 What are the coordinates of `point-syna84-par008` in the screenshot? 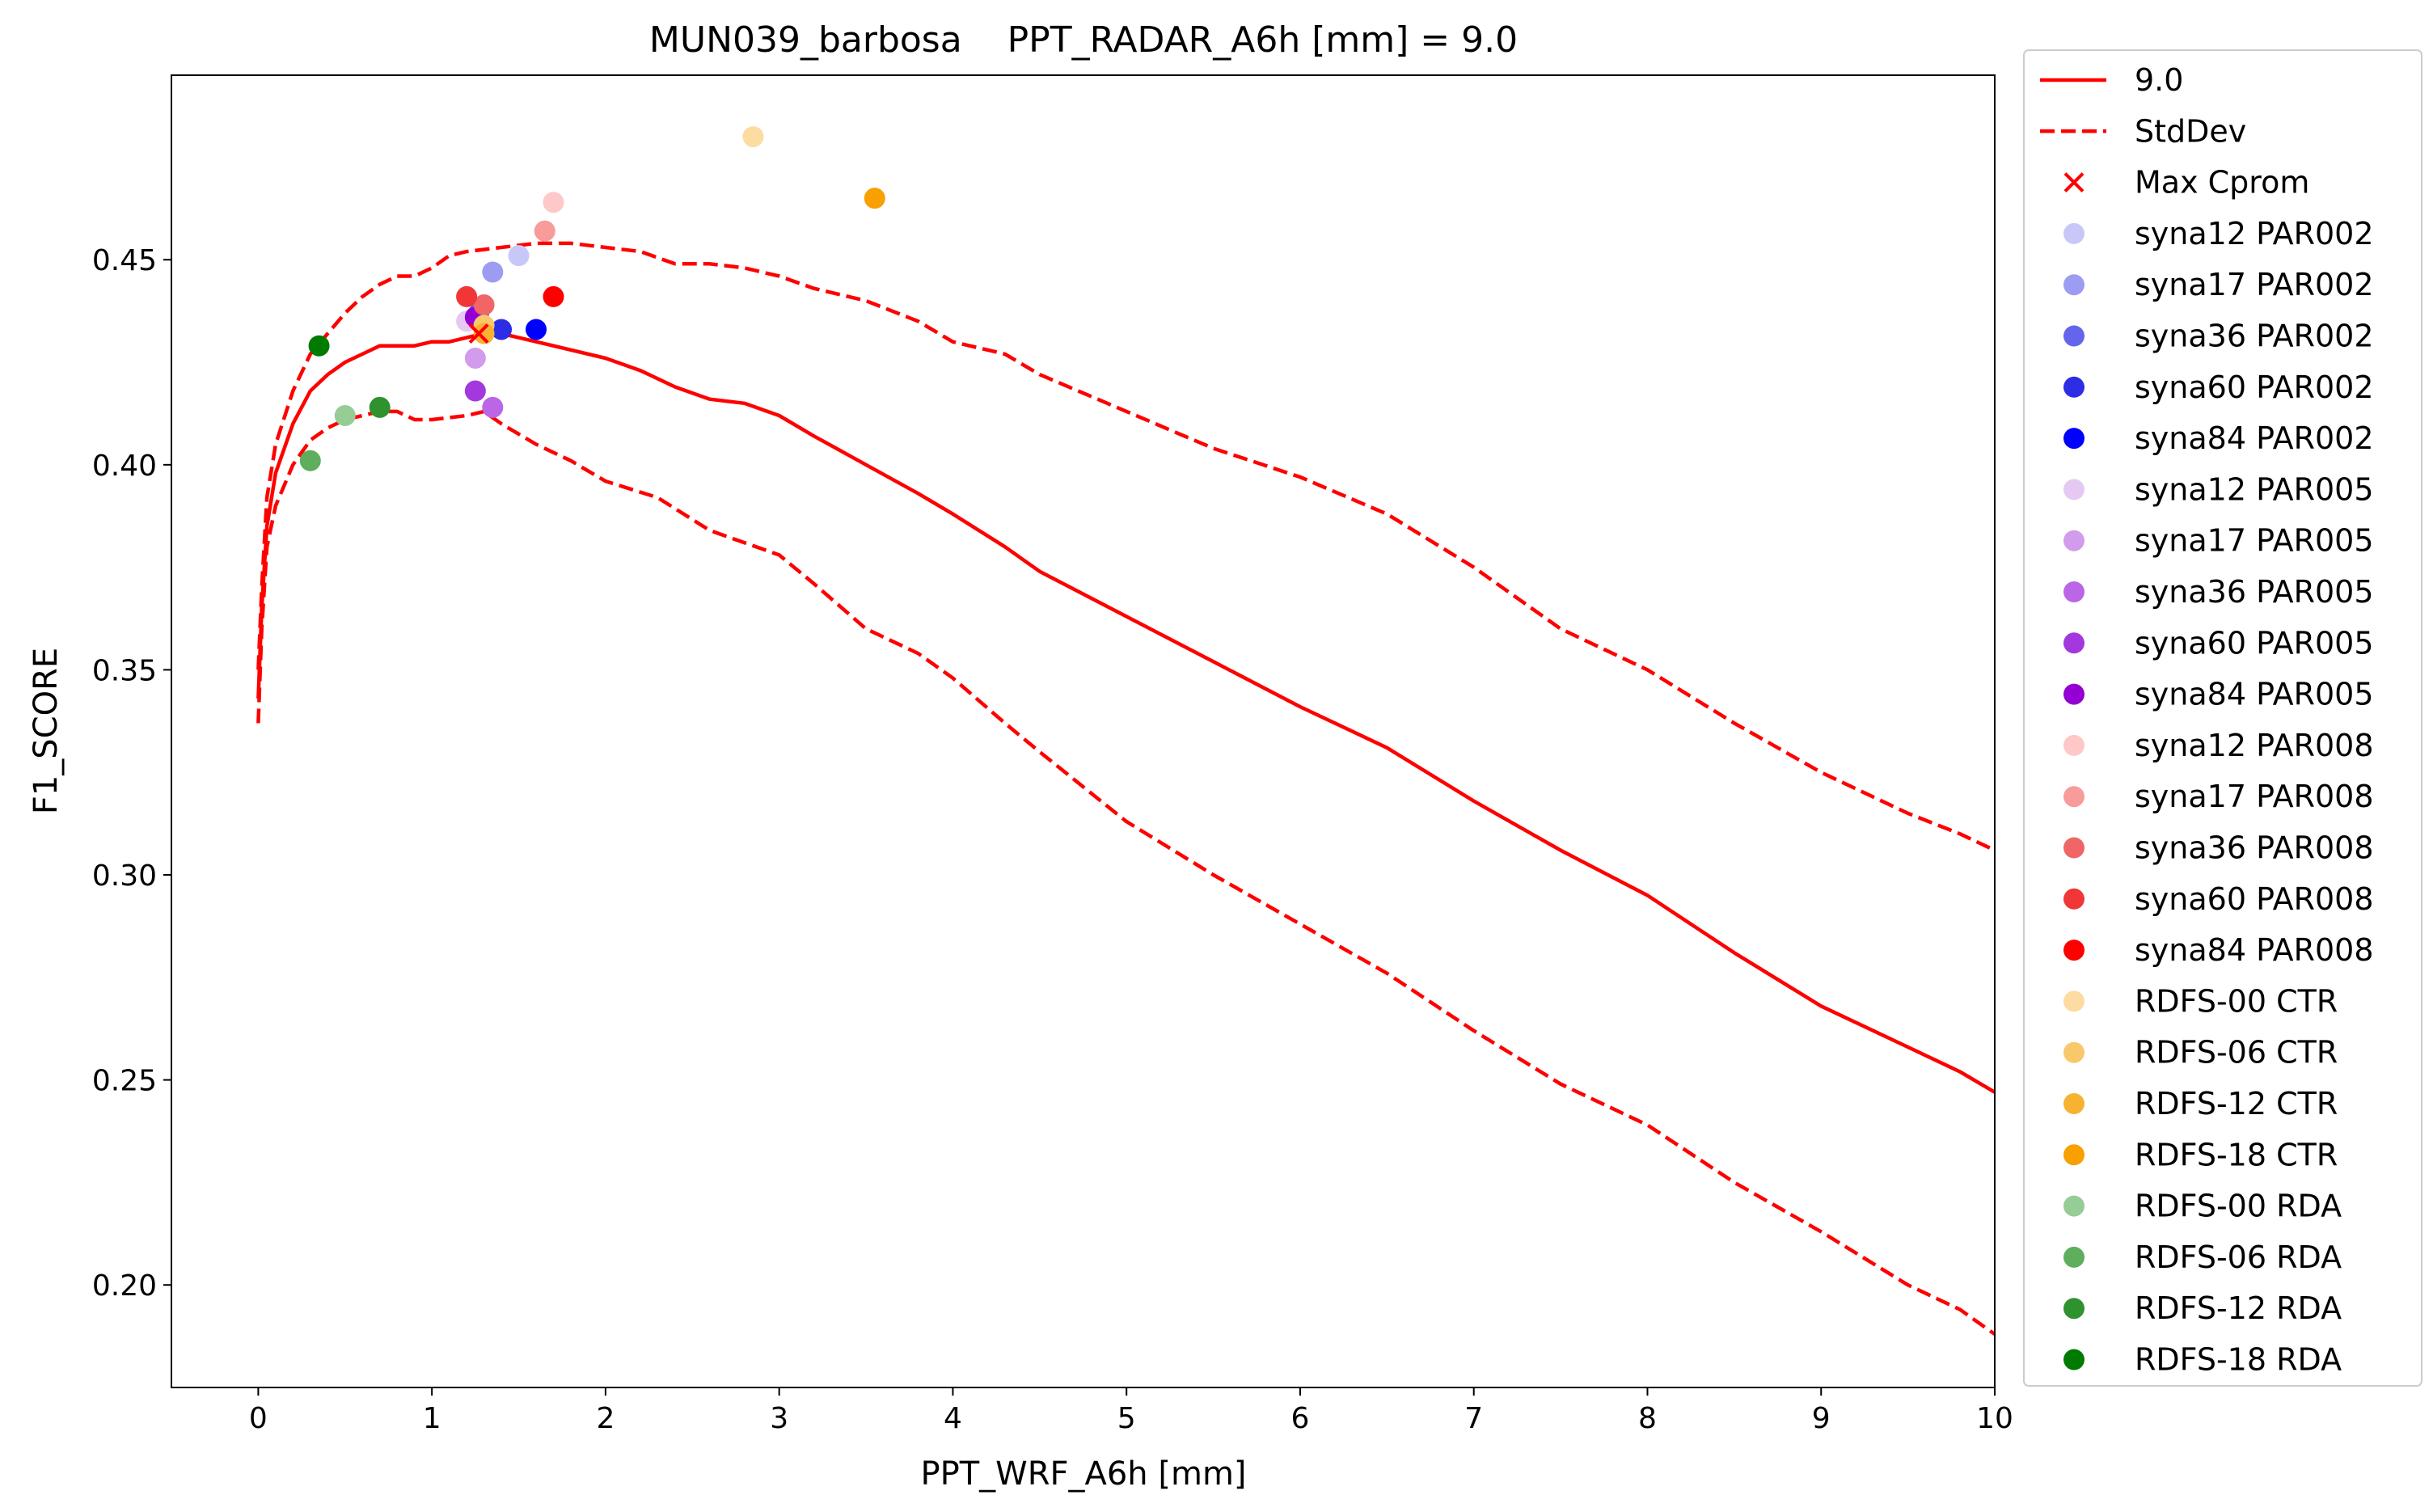 It's located at (553, 296).